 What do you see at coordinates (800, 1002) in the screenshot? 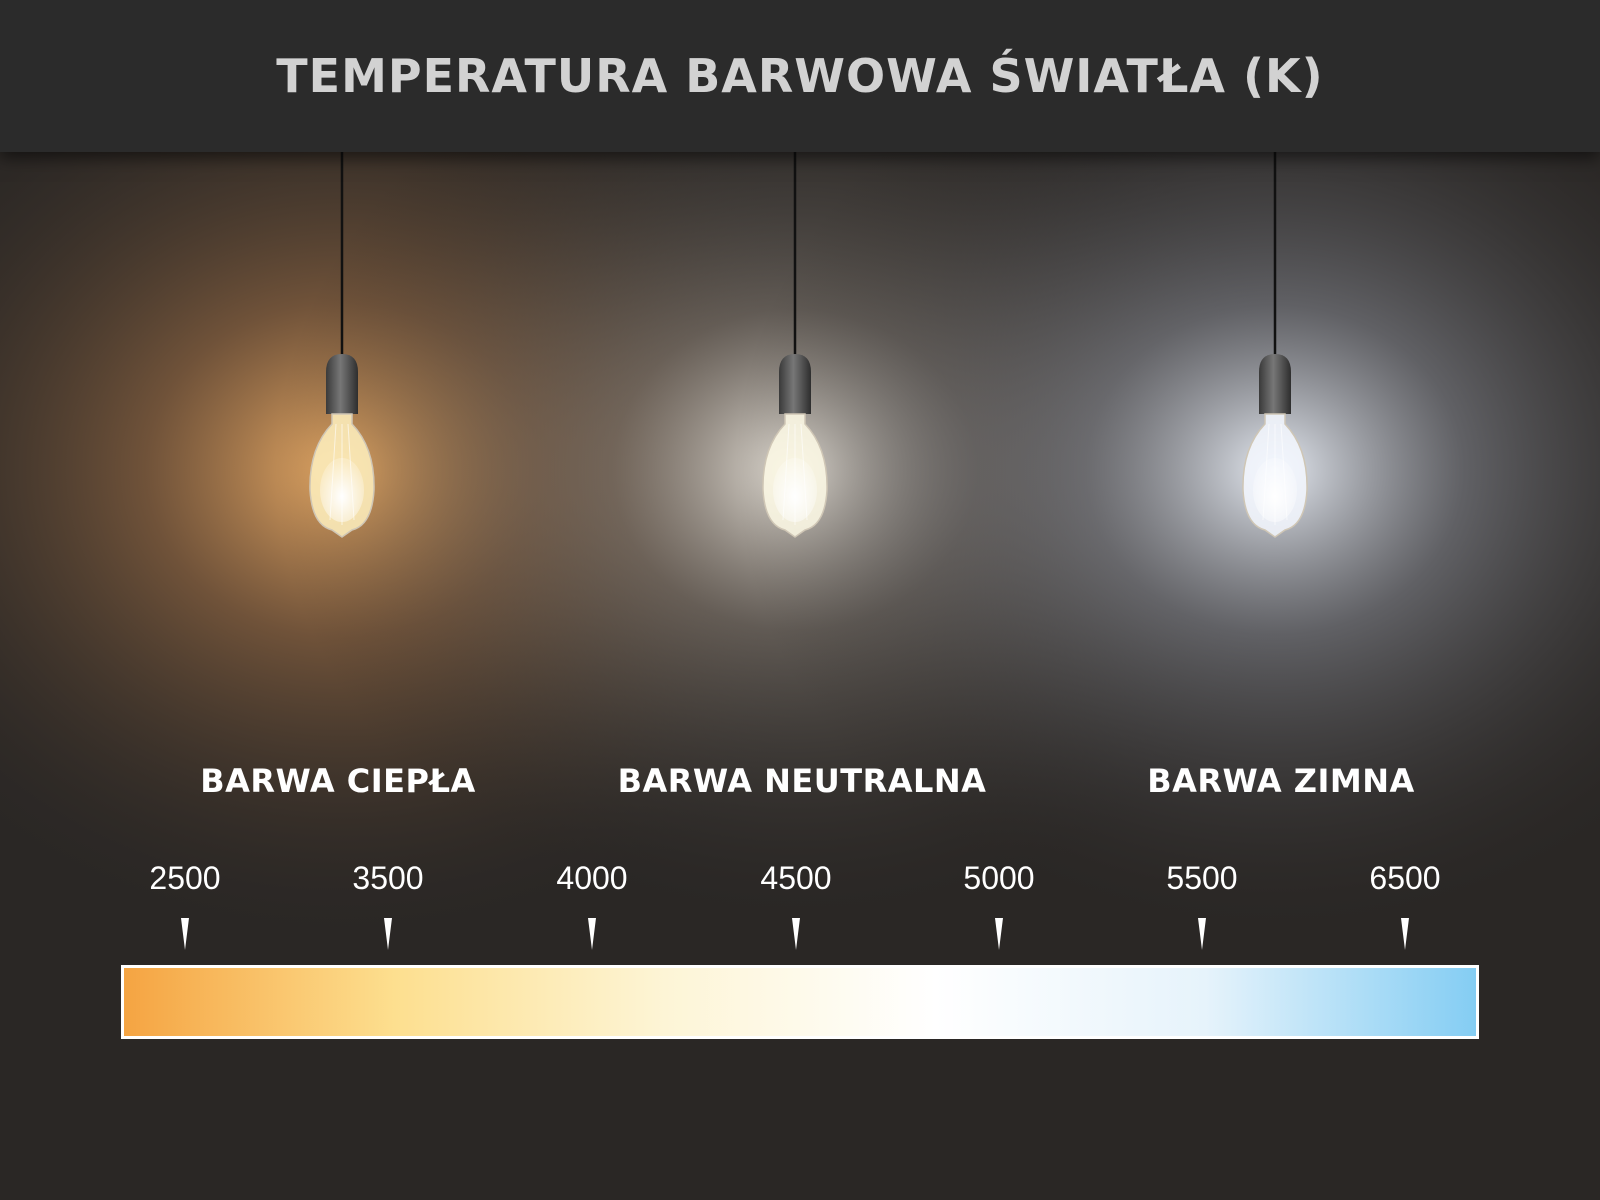
I see `color-temperature-scale-bar` at bounding box center [800, 1002].